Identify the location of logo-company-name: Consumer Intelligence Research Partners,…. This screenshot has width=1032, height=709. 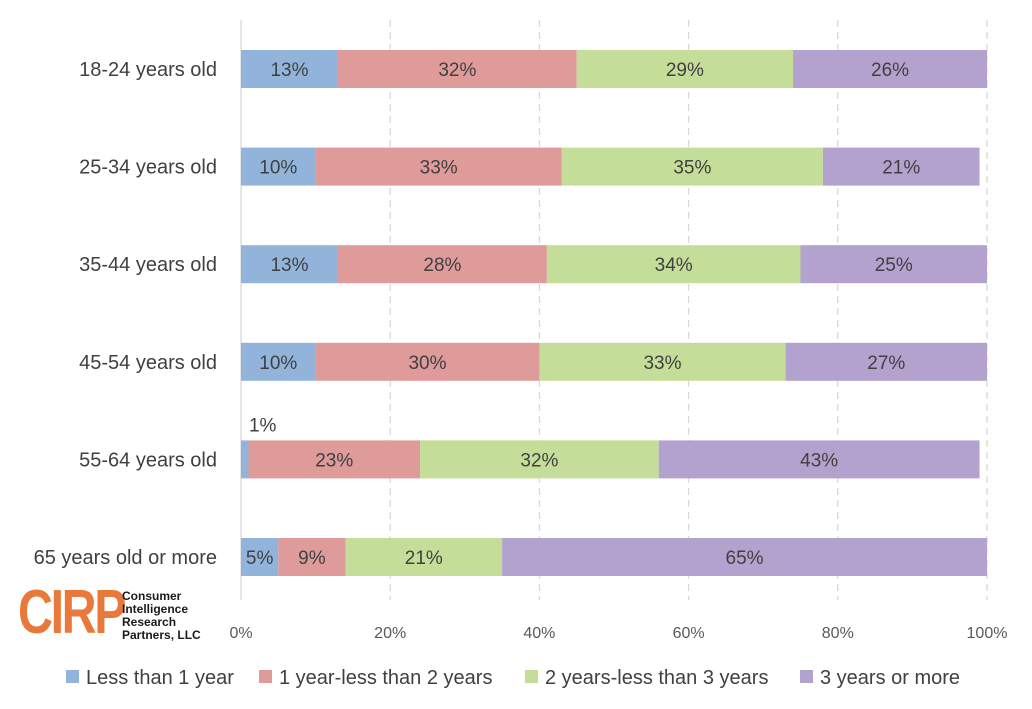
(161, 615).